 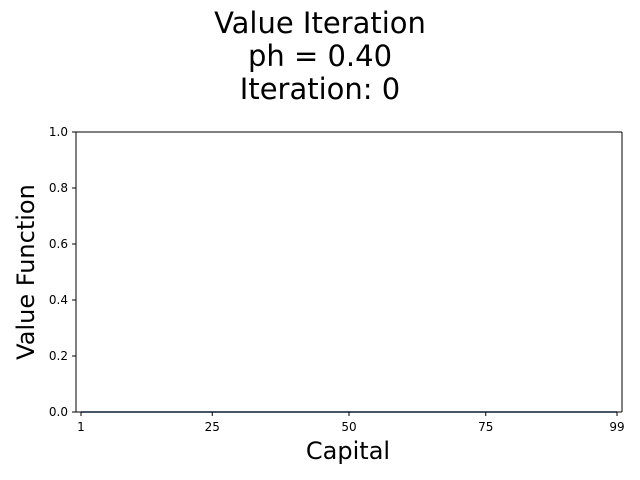 What do you see at coordinates (320, 23) in the screenshot?
I see `chart-title-line-1: Value Iteration` at bounding box center [320, 23].